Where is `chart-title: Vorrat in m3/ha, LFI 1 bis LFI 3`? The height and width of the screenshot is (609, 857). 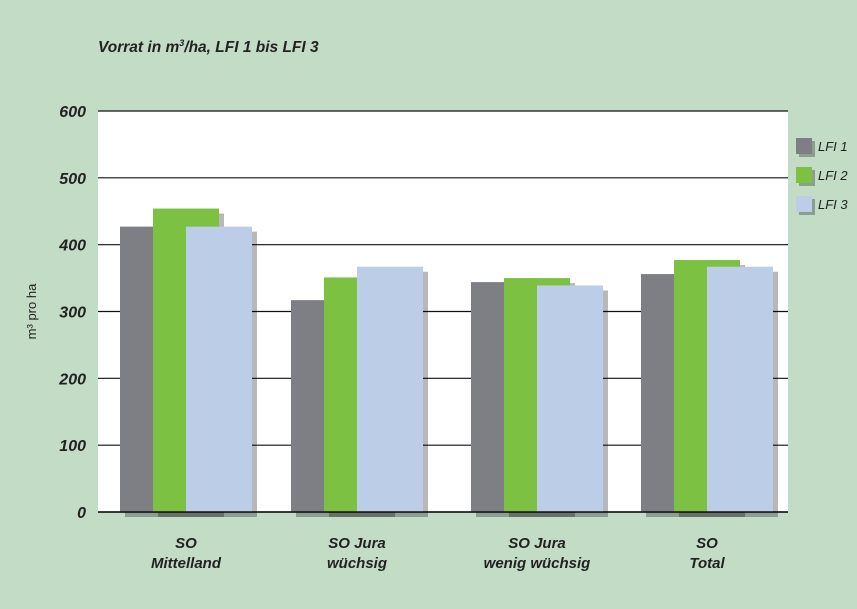
chart-title: Vorrat in m3/ha, LFI 1 bis LFI 3 is located at coordinates (208, 47).